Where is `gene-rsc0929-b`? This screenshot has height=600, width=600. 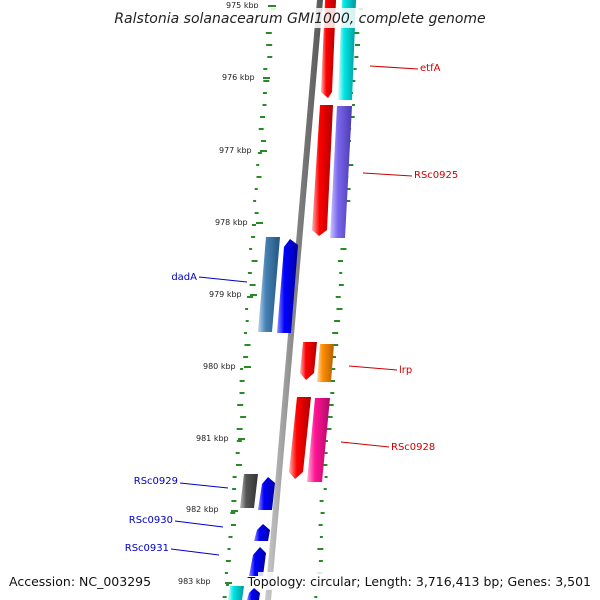
gene-rsc0929-b is located at coordinates (266, 493).